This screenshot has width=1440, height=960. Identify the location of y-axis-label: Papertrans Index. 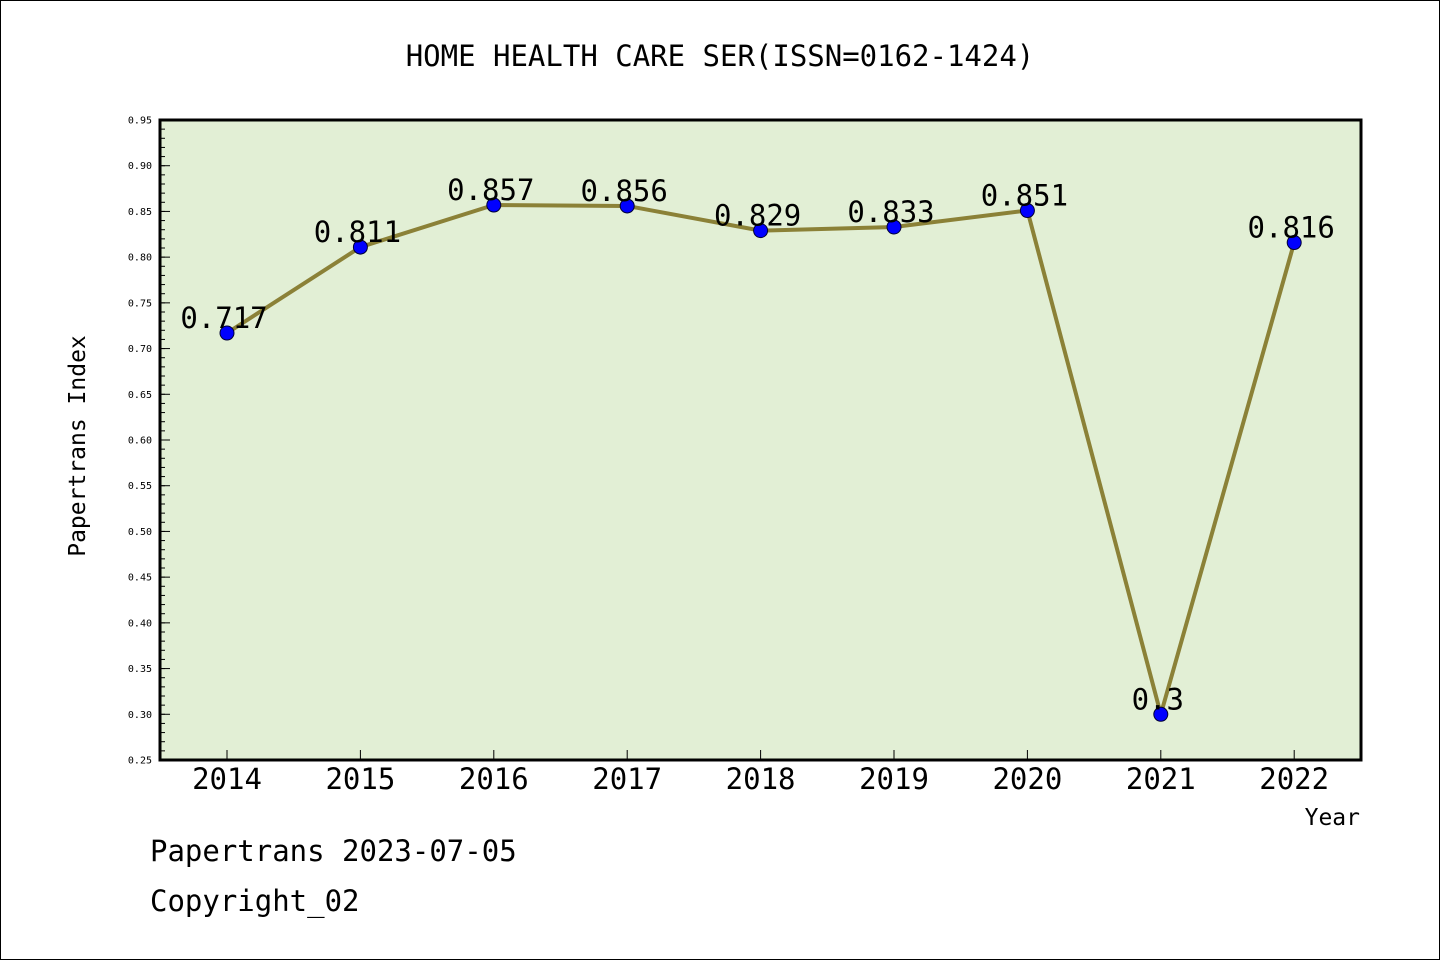
(78, 446).